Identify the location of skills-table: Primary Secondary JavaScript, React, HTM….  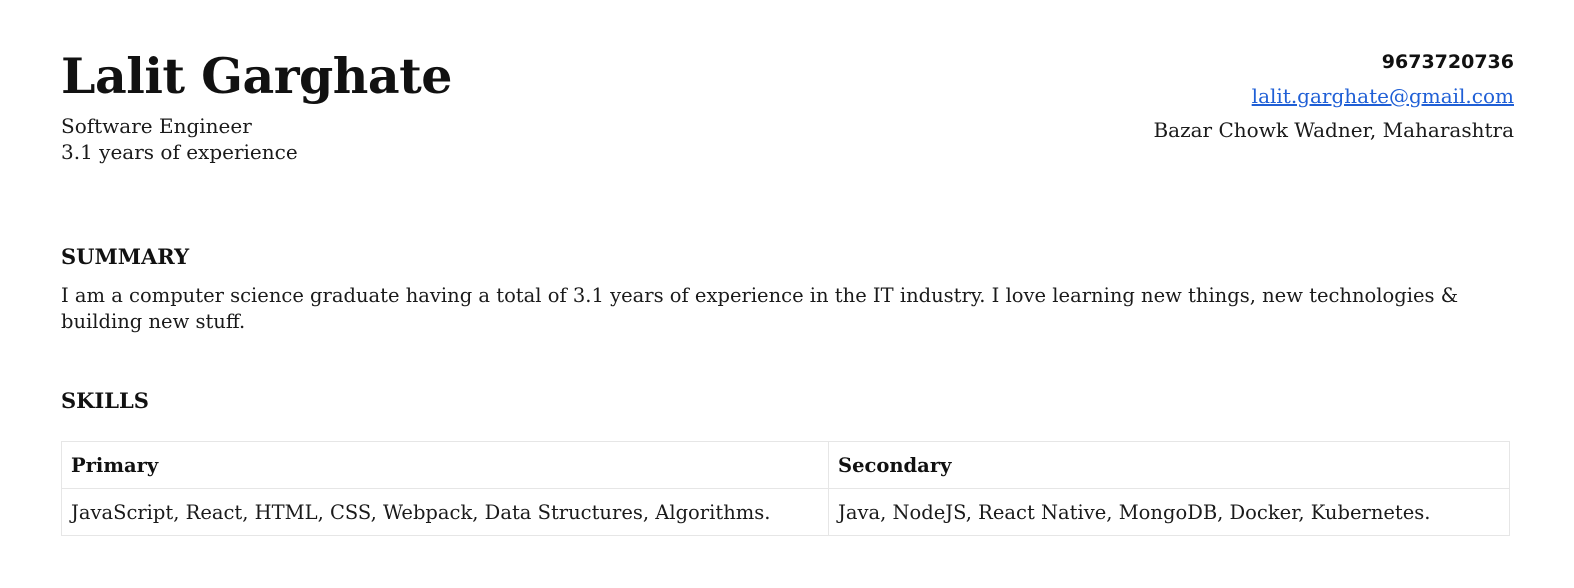
(785, 488).